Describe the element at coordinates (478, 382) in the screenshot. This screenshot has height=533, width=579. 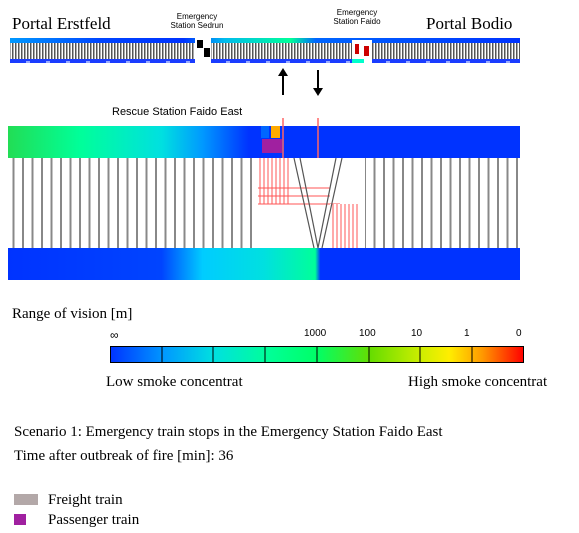
I see `high-smoke-label: High smoke concentrat` at that location.